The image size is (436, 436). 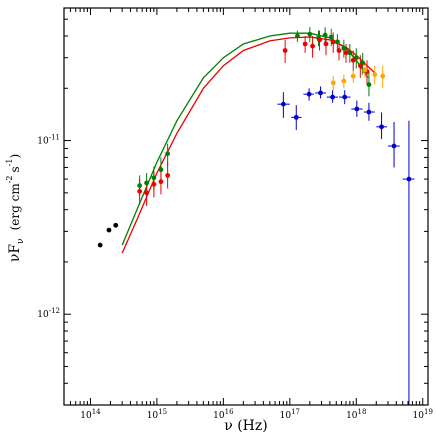 I want to click on y-axis-title-close: ), so click(x=15, y=156).